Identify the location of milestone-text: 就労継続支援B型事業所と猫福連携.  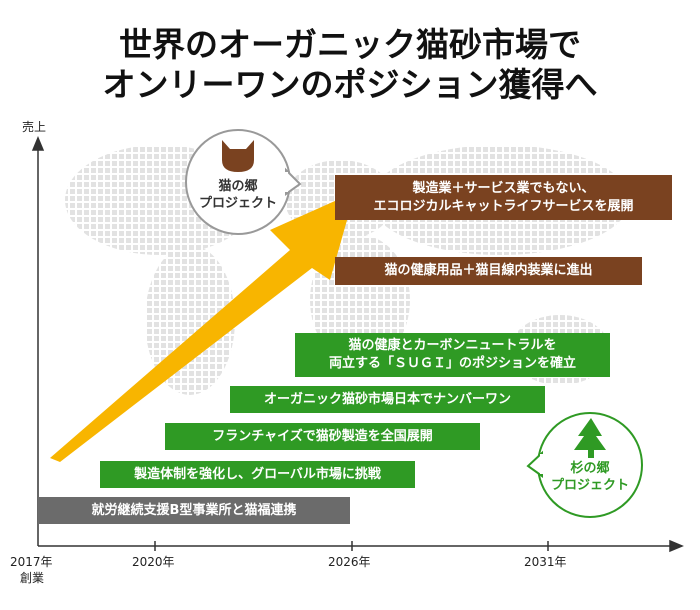
(194, 510).